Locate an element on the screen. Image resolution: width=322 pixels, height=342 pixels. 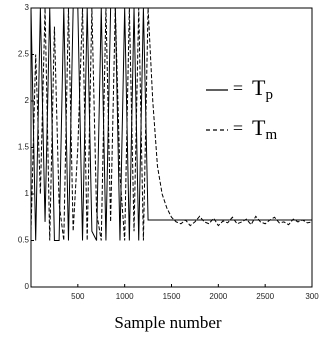
x-tick-label: 300 is located at coordinates (312, 296).